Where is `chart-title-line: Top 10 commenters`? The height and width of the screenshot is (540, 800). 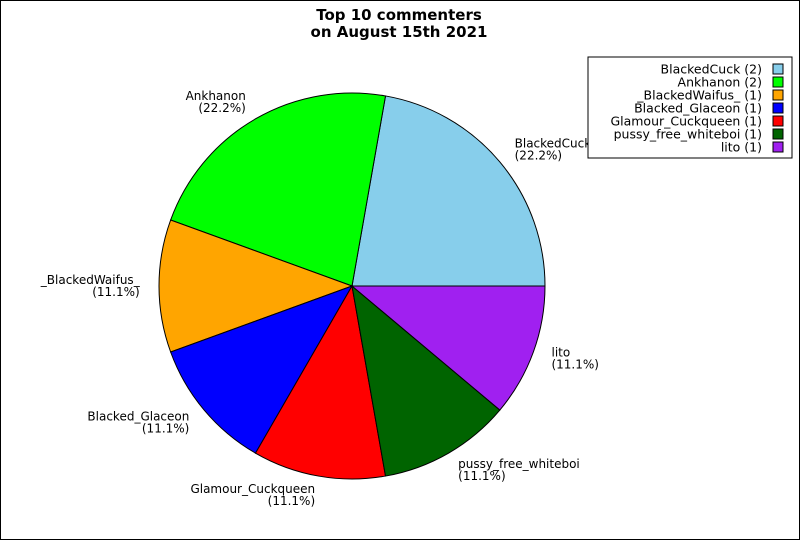 chart-title-line: Top 10 commenters is located at coordinates (399, 15).